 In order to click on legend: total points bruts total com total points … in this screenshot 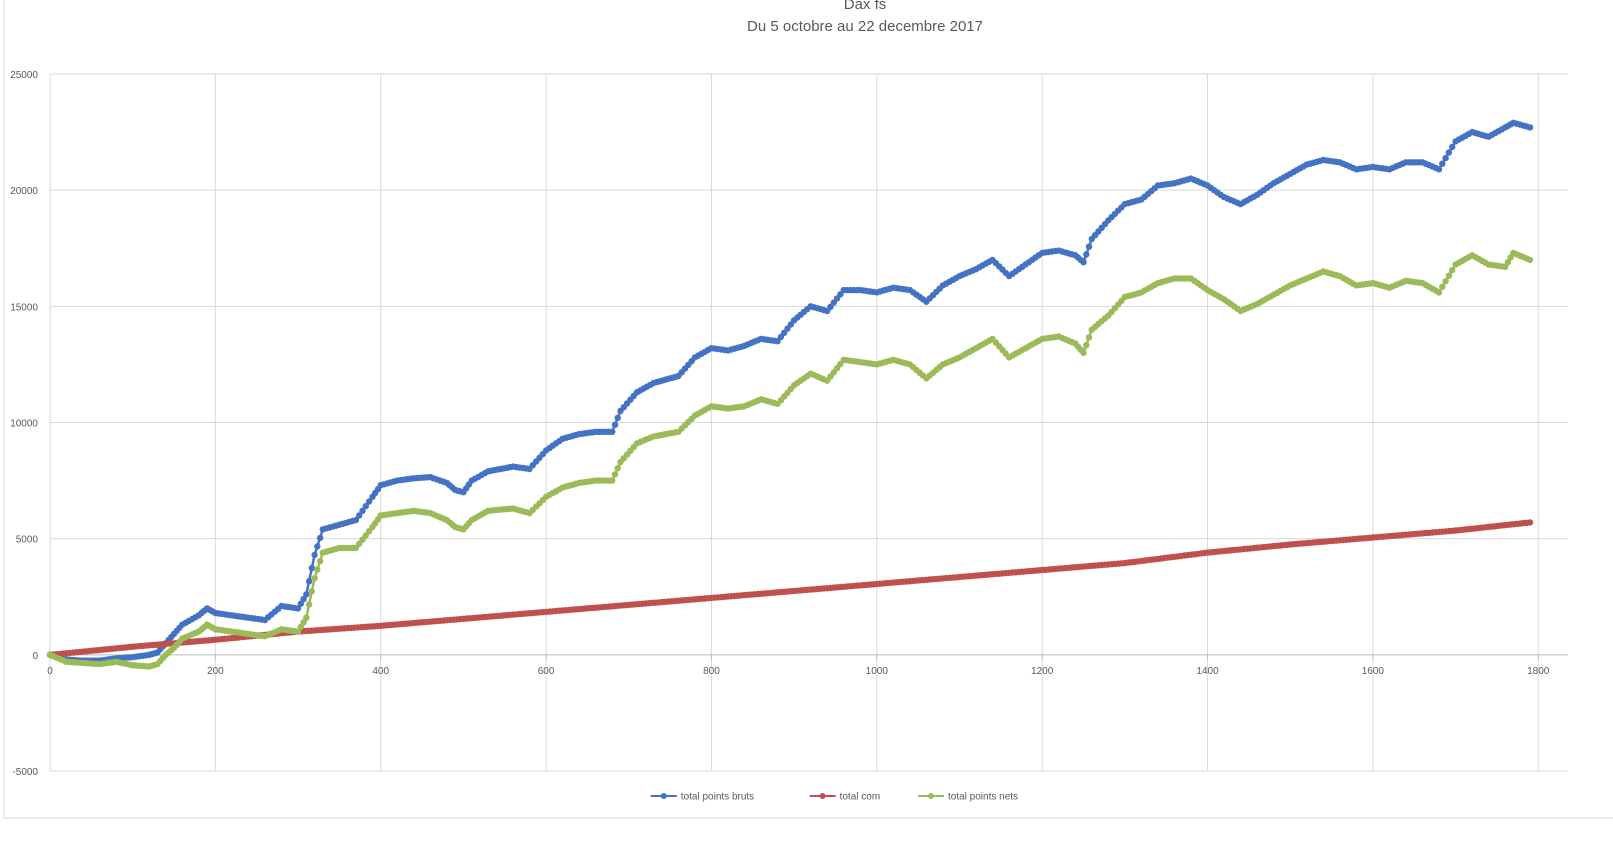, I will do `click(834, 797)`.